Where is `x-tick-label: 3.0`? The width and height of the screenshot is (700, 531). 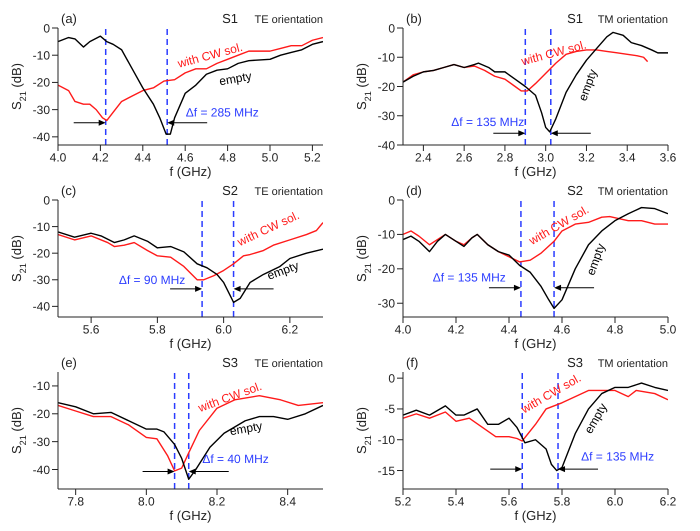 x-tick-label: 3.0 is located at coordinates (545, 157).